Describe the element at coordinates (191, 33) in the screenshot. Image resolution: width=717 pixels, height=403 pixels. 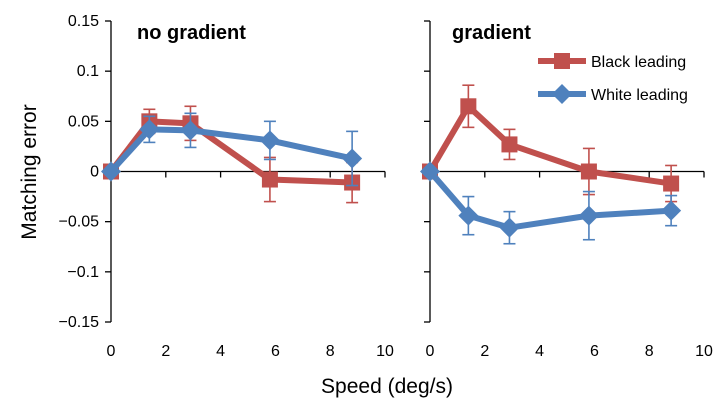
I see `panel-title: no gradient` at that location.